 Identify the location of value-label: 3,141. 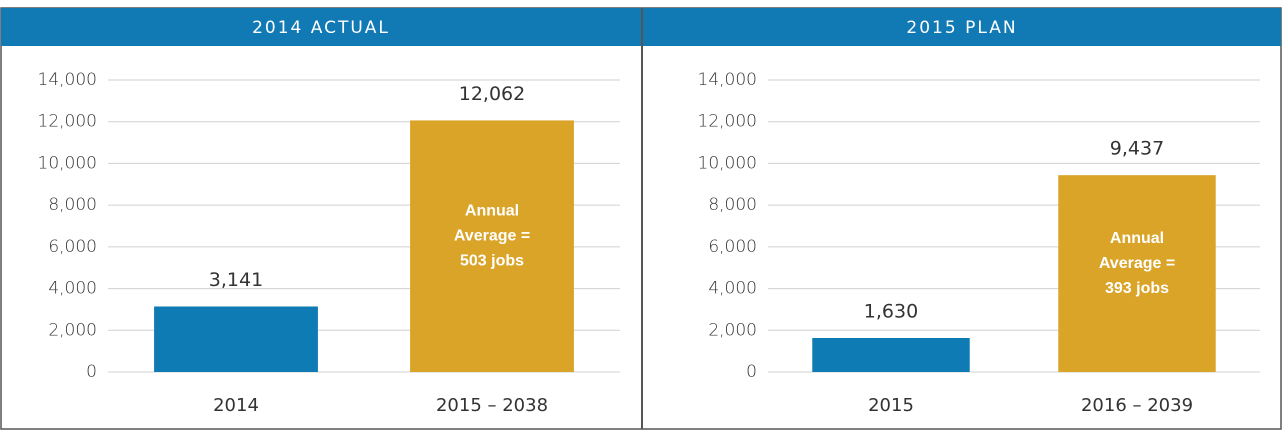
(236, 280).